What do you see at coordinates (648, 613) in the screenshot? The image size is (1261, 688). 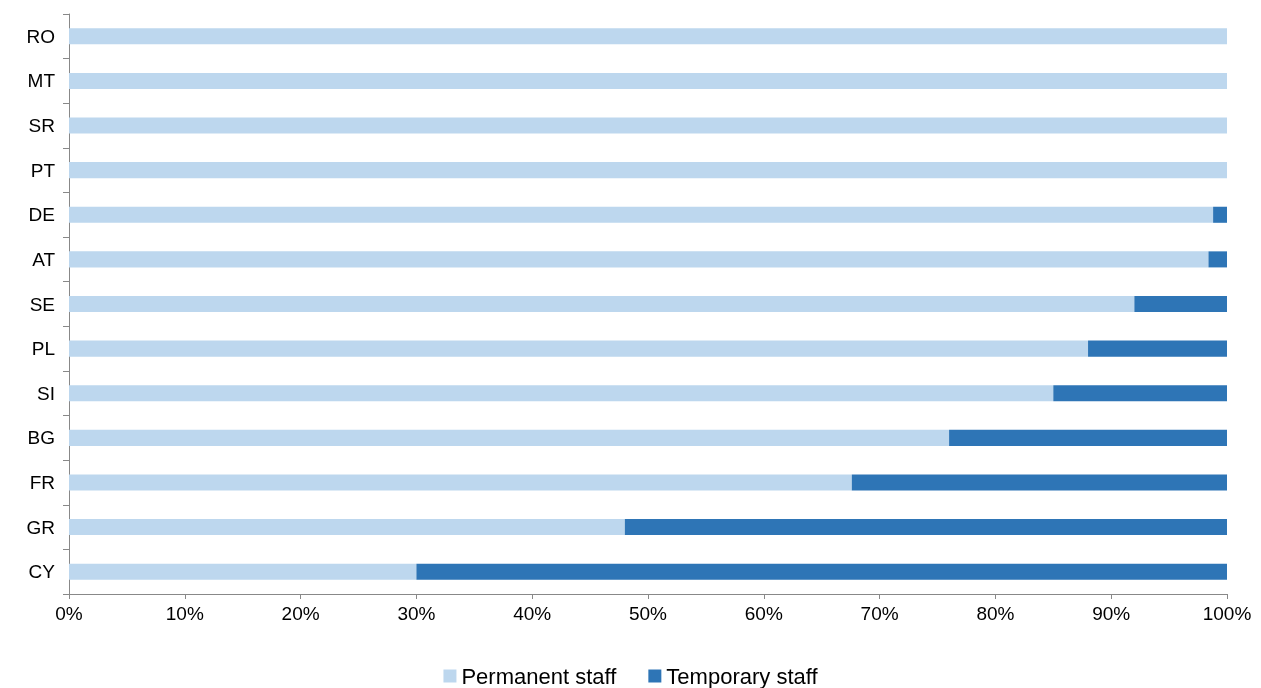 I see `x-tick-label: 50%` at bounding box center [648, 613].